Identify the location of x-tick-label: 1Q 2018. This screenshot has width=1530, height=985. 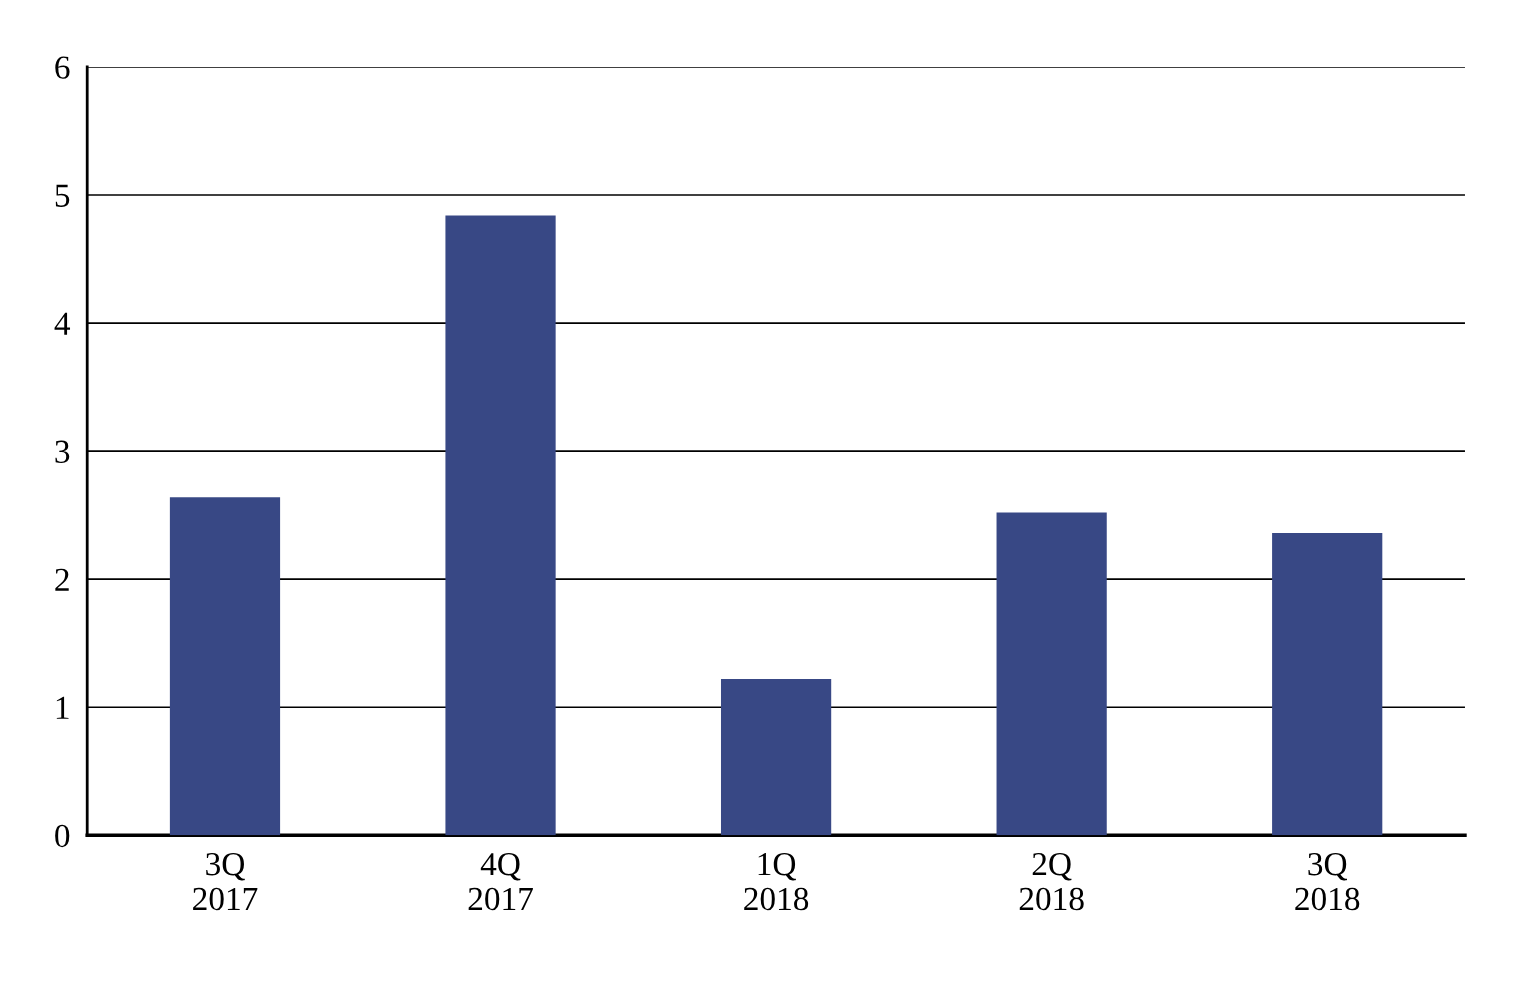
(776, 882).